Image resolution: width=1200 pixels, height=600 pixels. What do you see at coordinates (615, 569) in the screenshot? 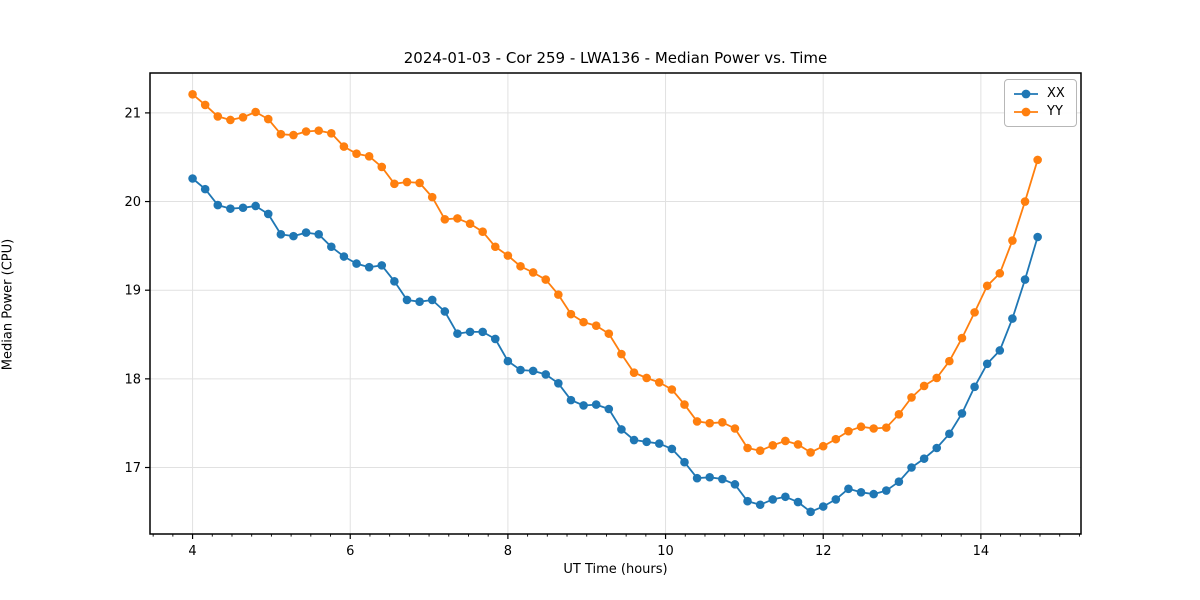
I see `x-axis-label: UT Time (hours)` at bounding box center [615, 569].